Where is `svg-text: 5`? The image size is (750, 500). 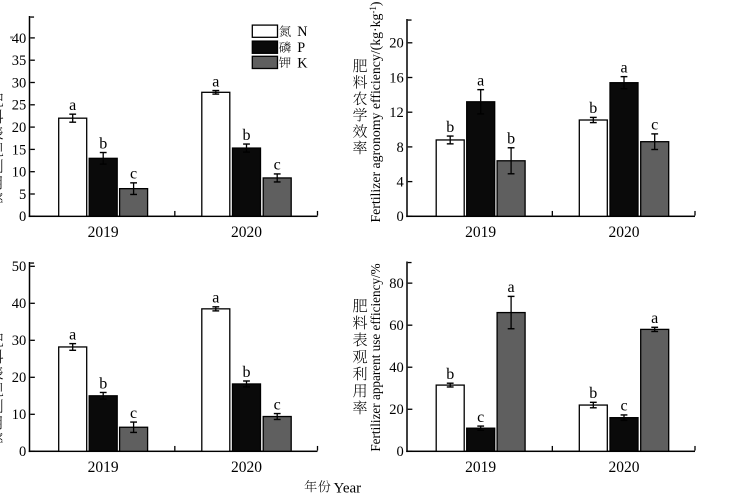 svg-text: 5 is located at coordinates (22, 195).